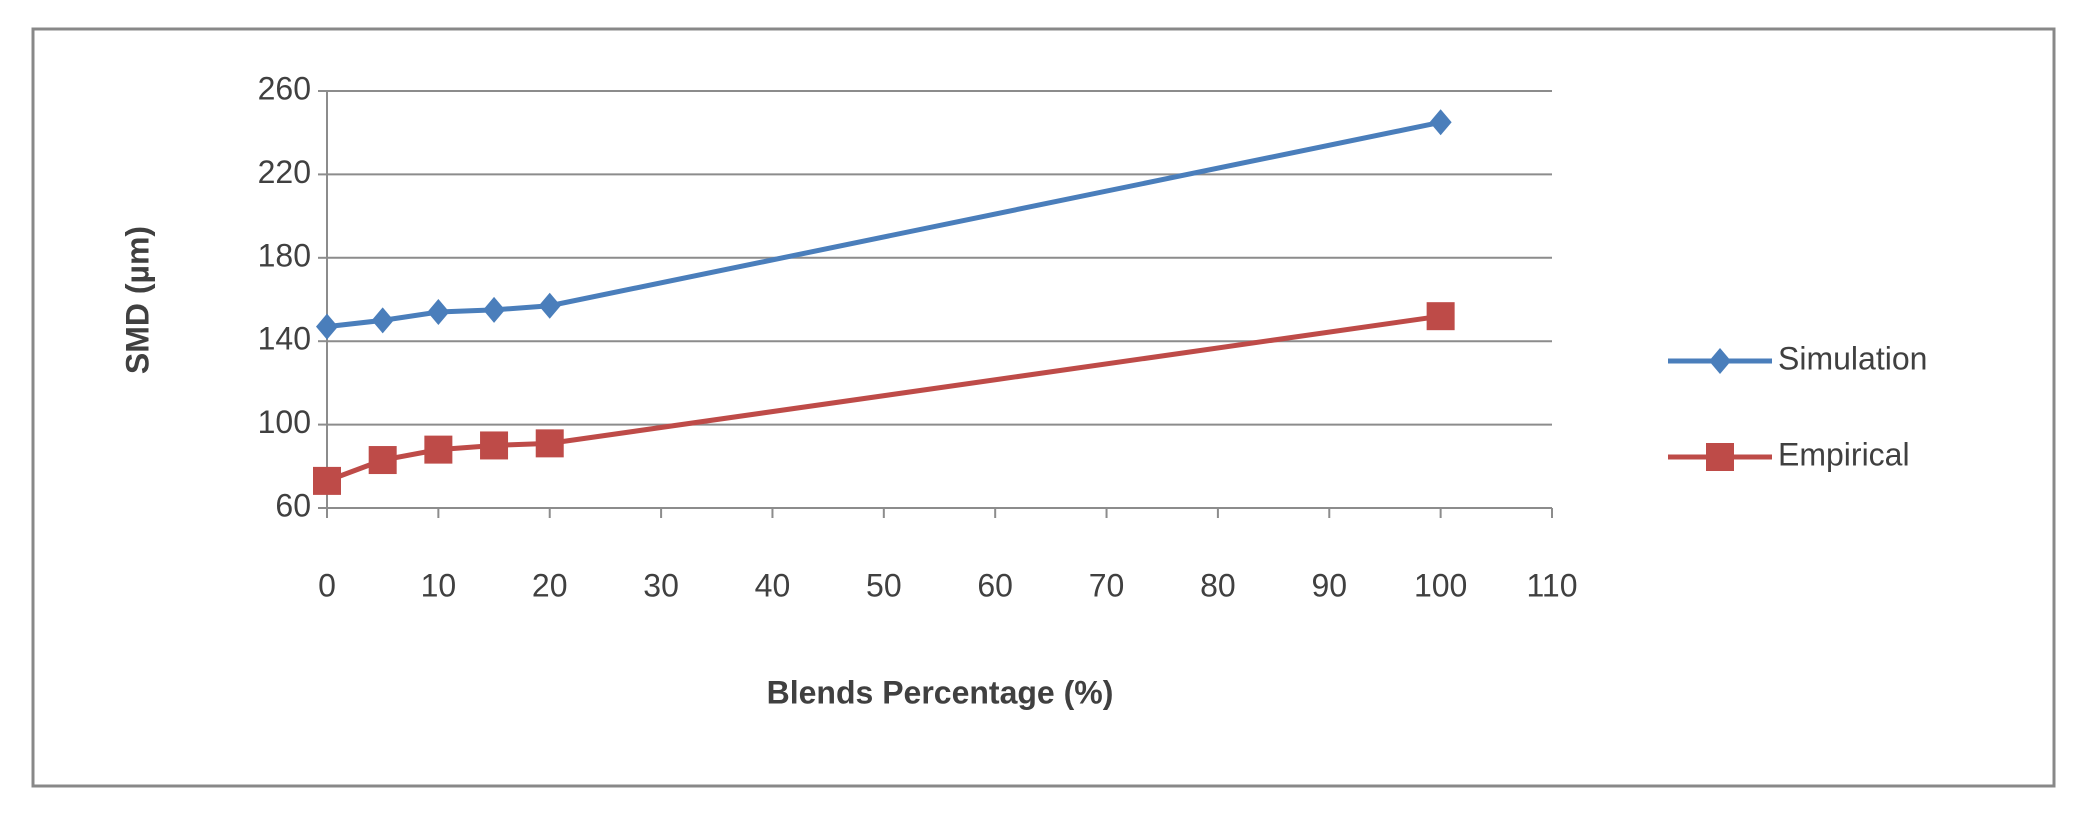 Image resolution: width=2095 pixels, height=830 pixels. What do you see at coordinates (137, 300) in the screenshot?
I see `y-axis-title: SMD (µm)` at bounding box center [137, 300].